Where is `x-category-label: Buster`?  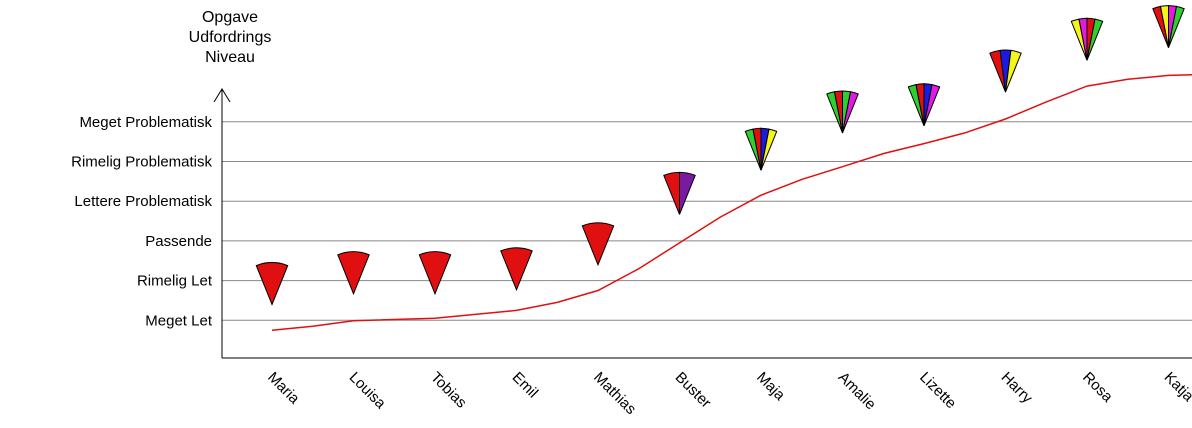 x-category-label: Buster is located at coordinates (693, 390).